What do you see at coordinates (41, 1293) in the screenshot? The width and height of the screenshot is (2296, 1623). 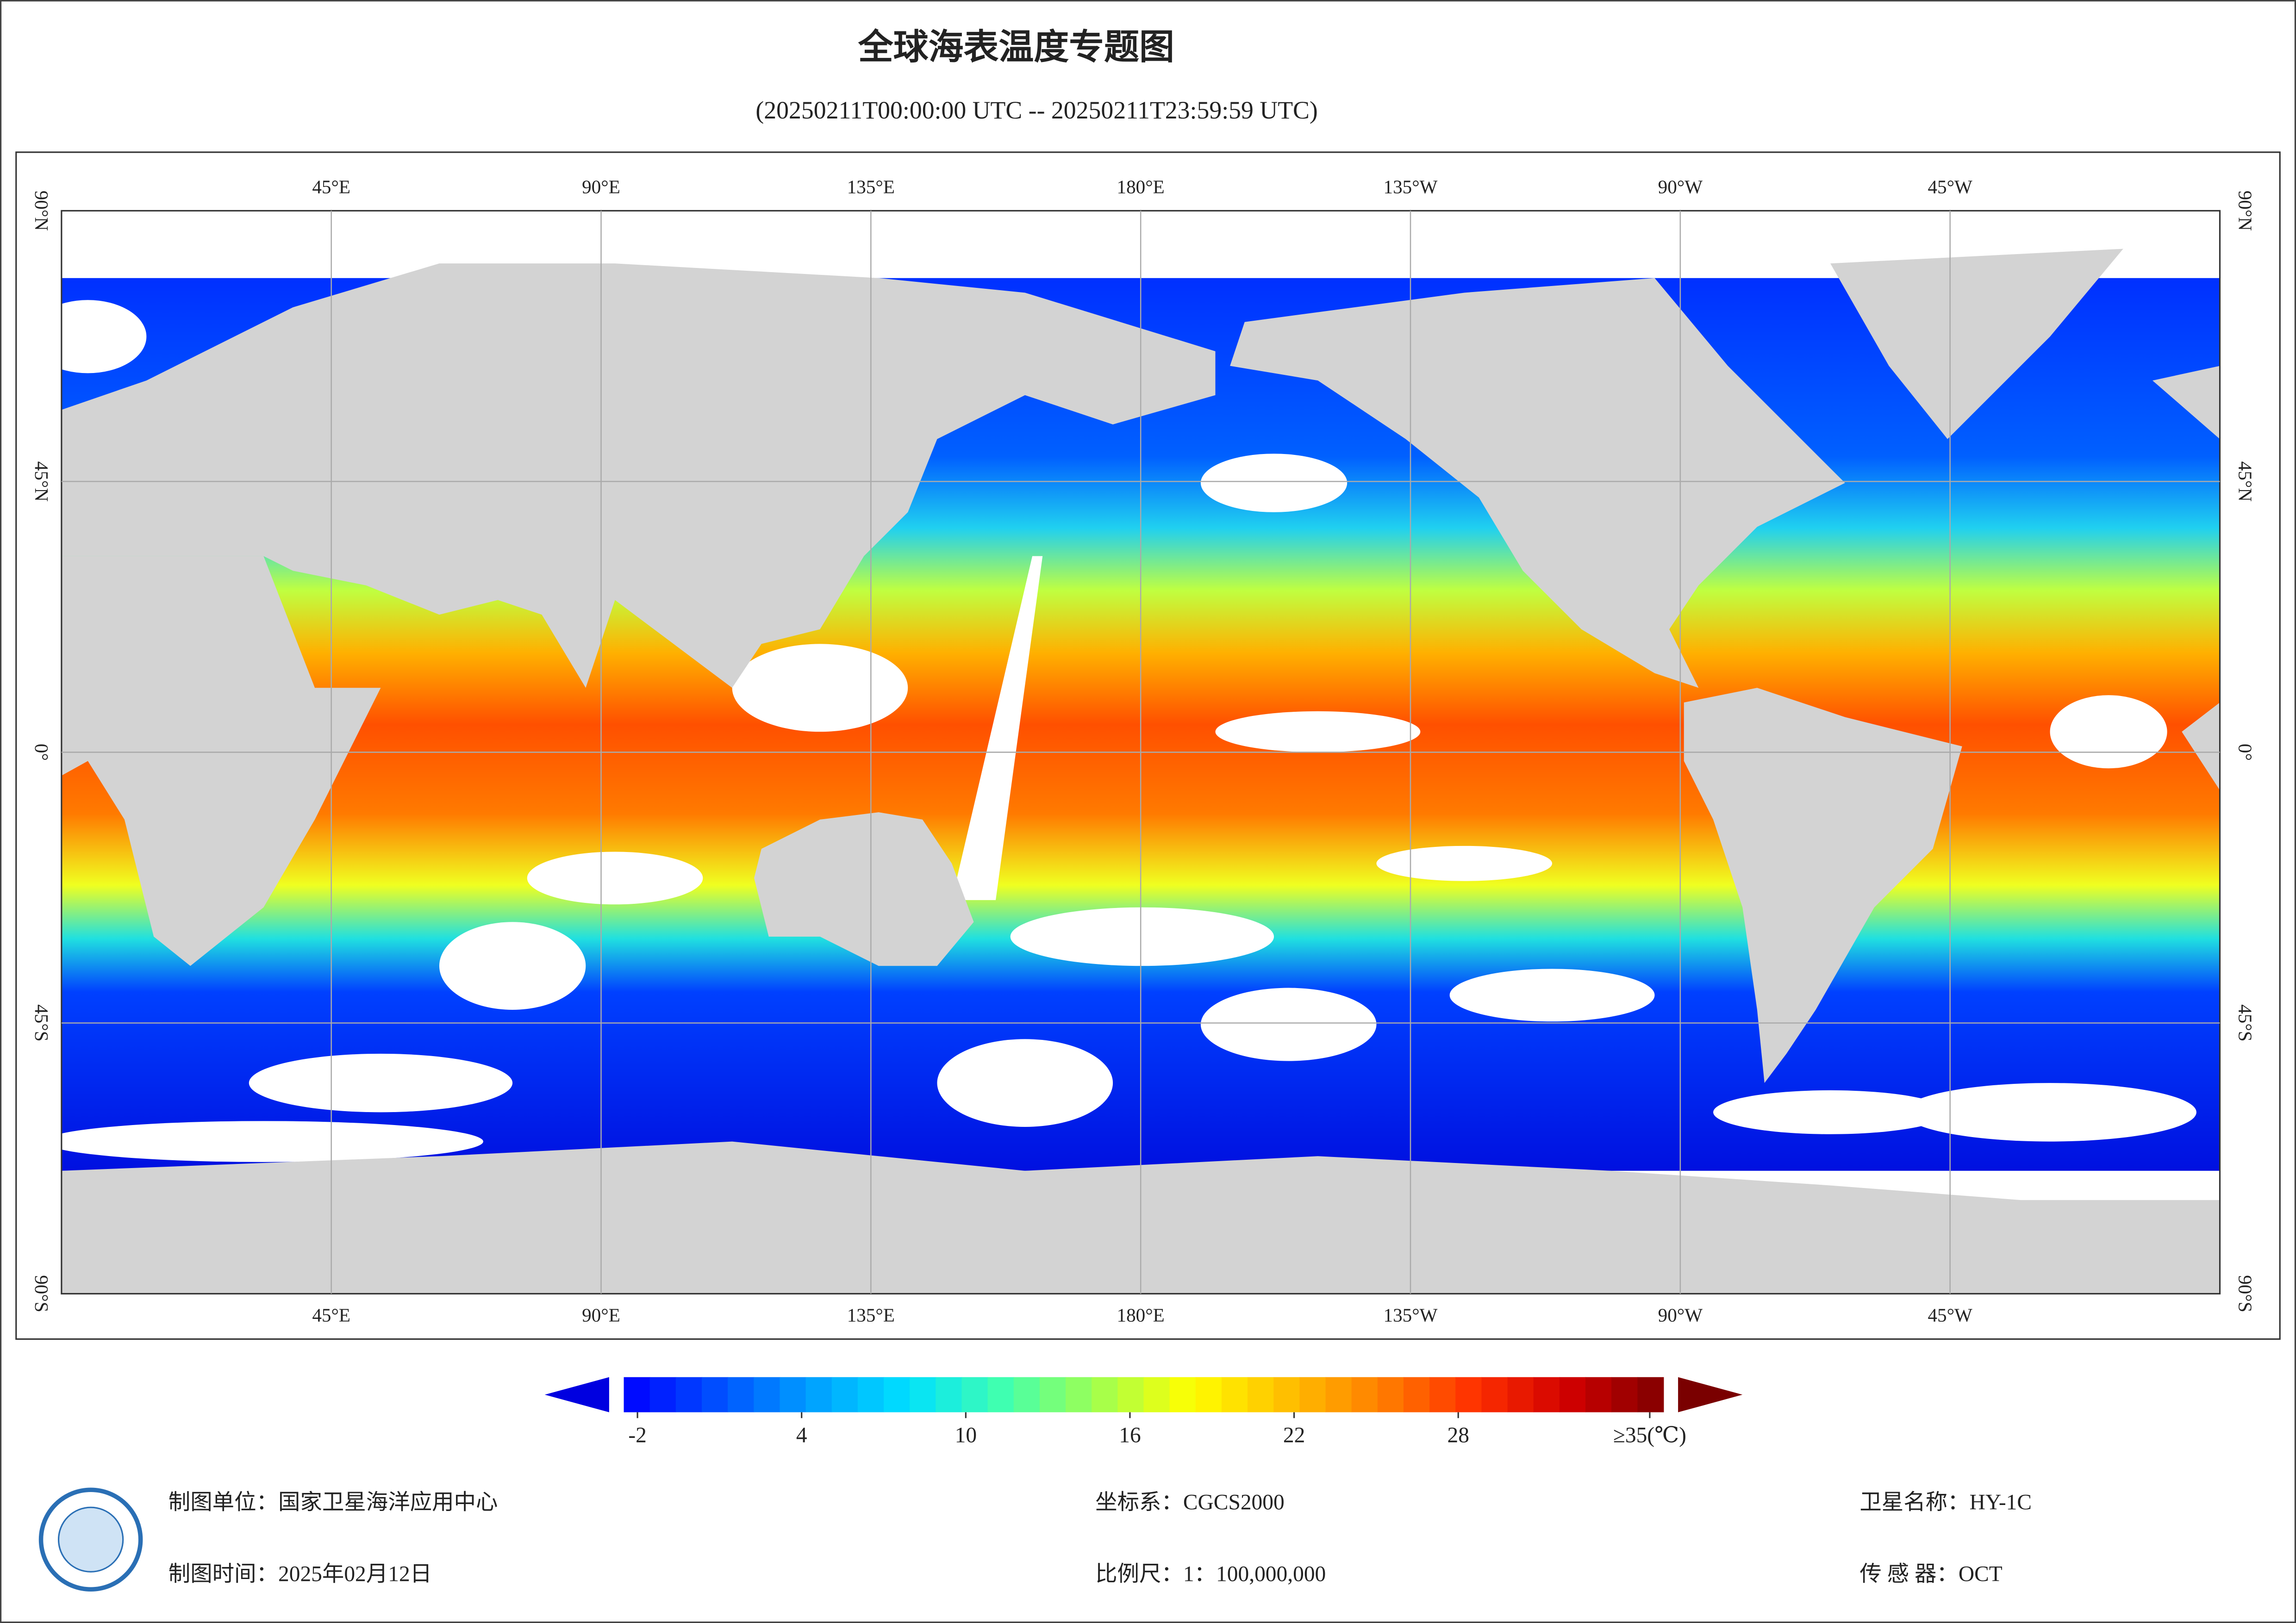 I see `lat-label-left: 90°S` at bounding box center [41, 1293].